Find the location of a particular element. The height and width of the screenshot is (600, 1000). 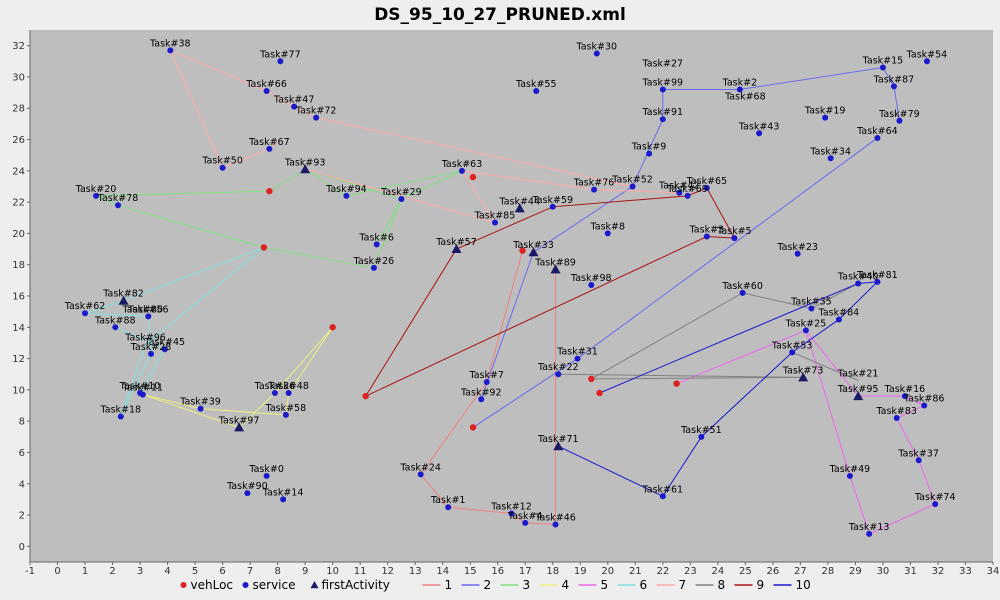

x-tick-label: 6 is located at coordinates (222, 571).